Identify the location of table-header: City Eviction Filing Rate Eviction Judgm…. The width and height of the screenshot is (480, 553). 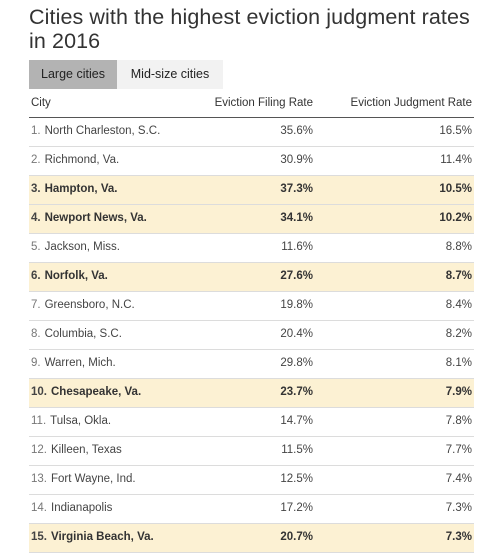
(251, 103).